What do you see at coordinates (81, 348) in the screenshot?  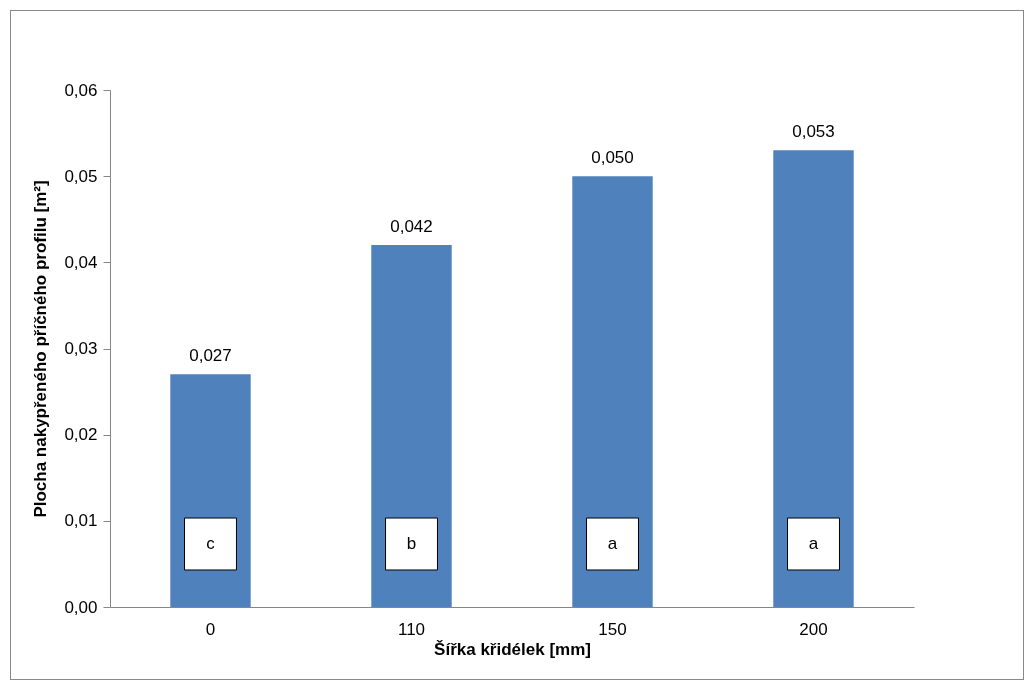 I see `y-tick-label: 0,03` at bounding box center [81, 348].